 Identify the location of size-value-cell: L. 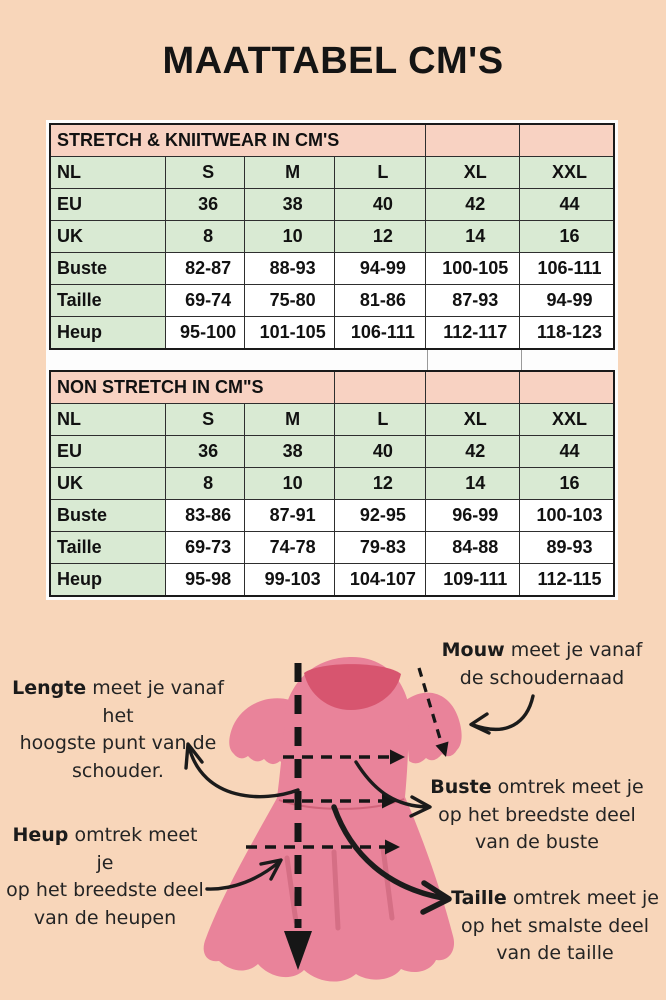
(380, 172).